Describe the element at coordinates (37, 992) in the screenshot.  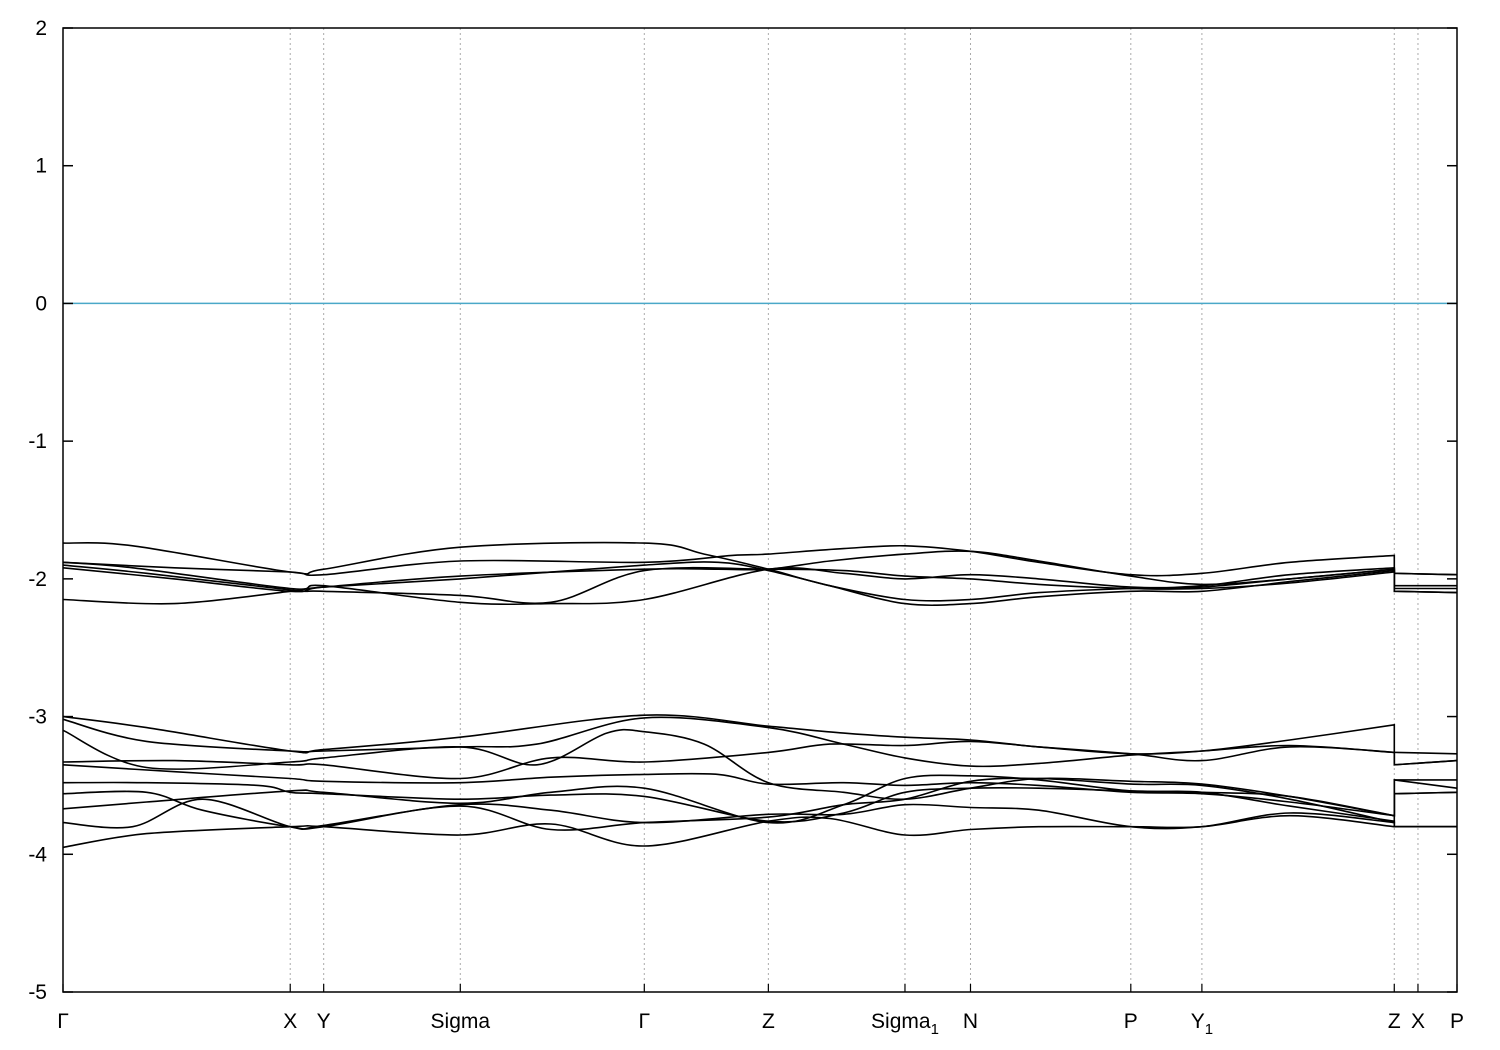
I see `y-tick-label: -5` at that location.